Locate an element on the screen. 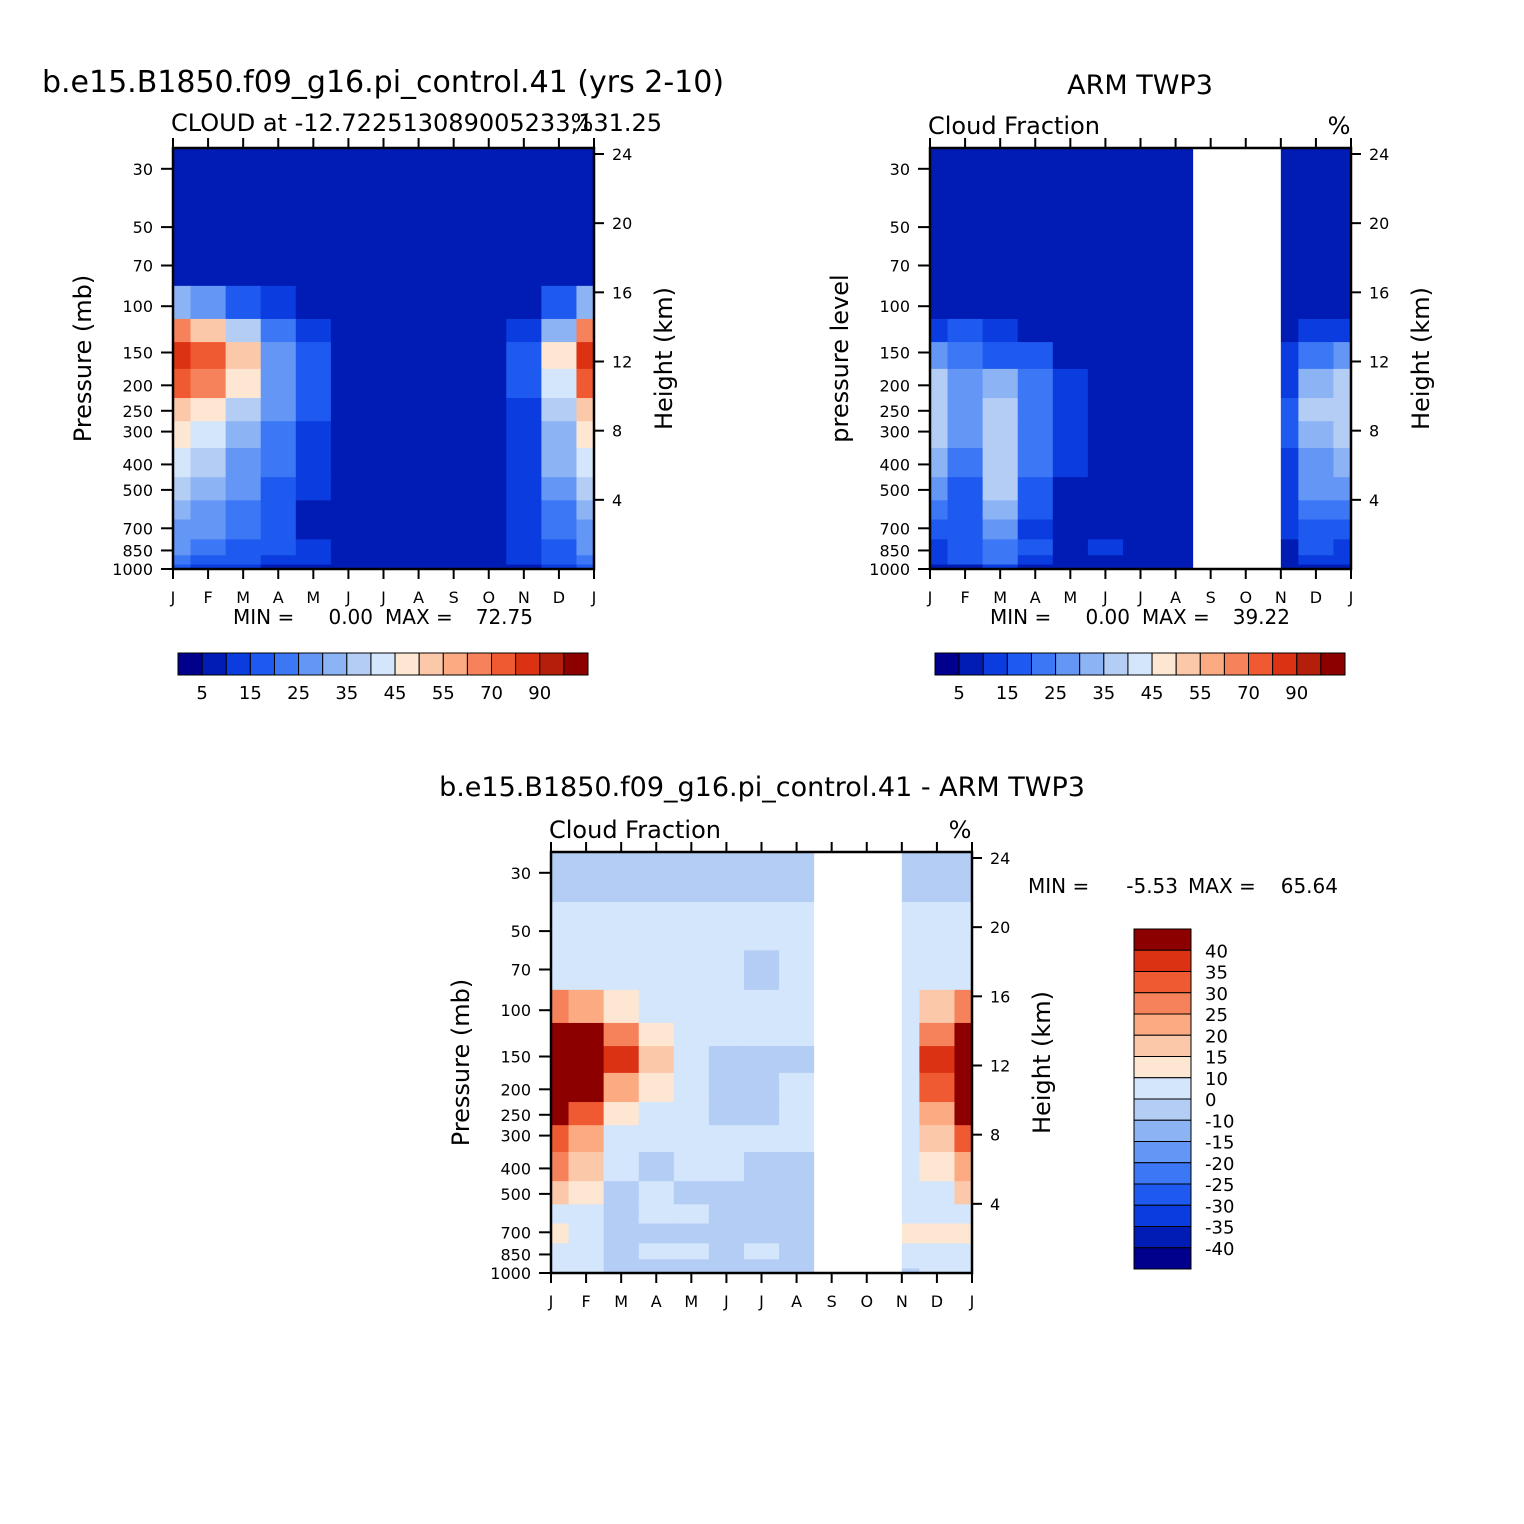 Image resolution: width=1524 pixels, height=1524 pixels. colorbar: 5 15 25 35 45 55 70 90 is located at coordinates (383, 678).